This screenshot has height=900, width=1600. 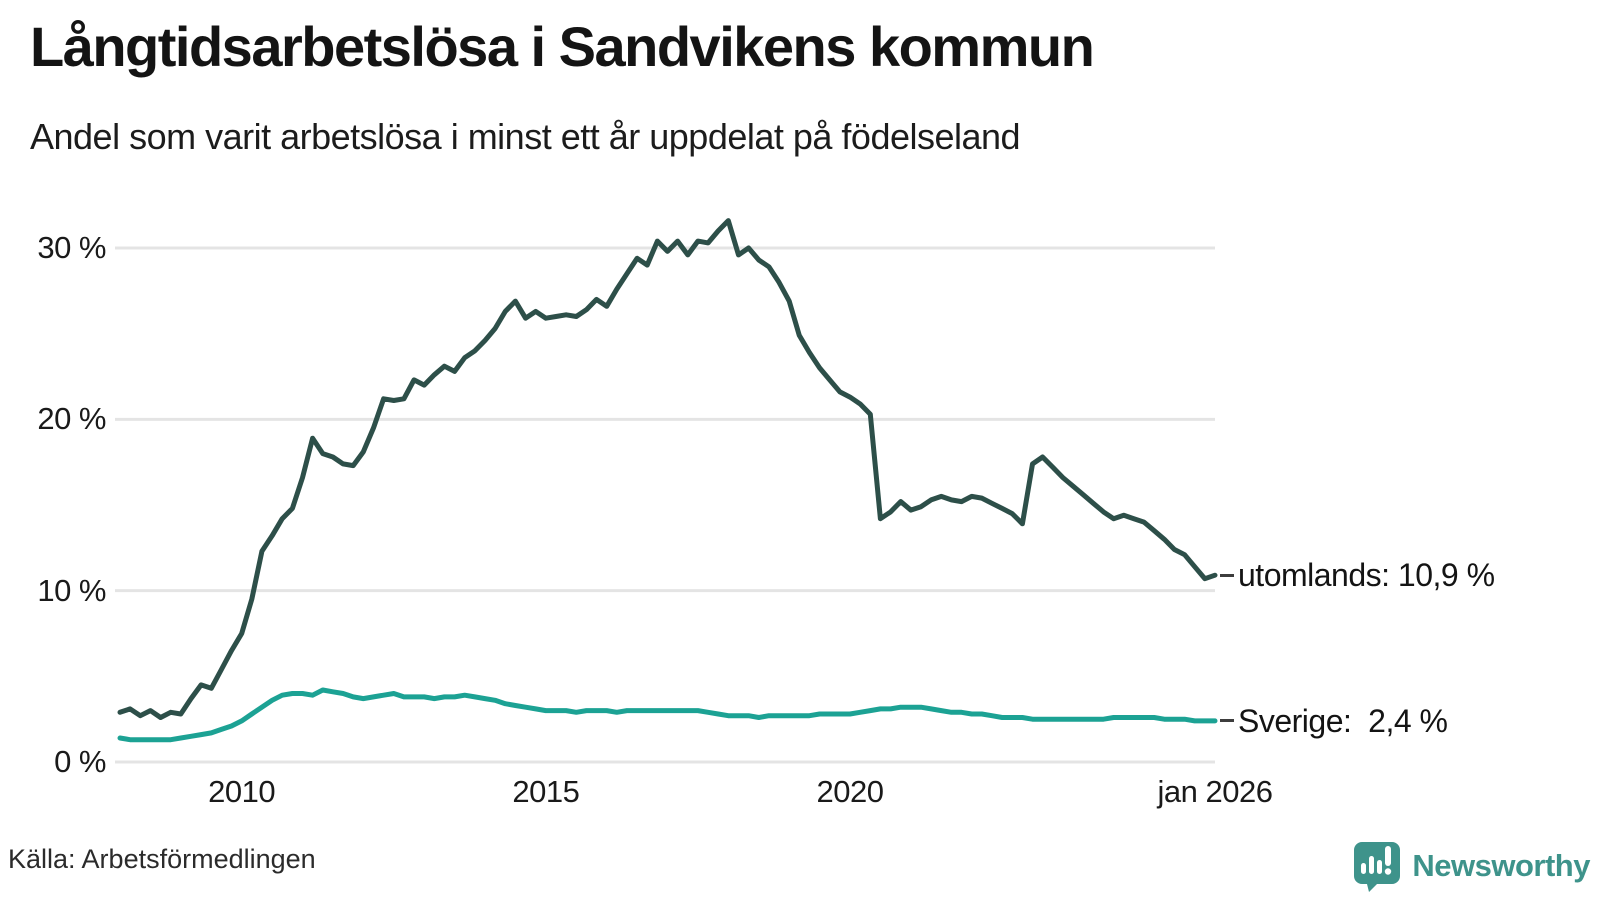 What do you see at coordinates (1343, 720) in the screenshot?
I see `sverige-series-label: Sverige: 2,4 %` at bounding box center [1343, 720].